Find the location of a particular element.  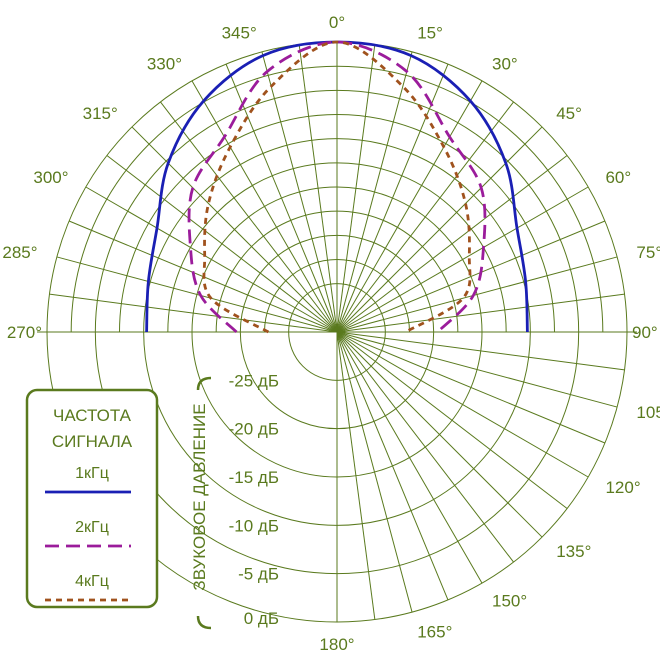

angle-label: 15° is located at coordinates (430, 33).